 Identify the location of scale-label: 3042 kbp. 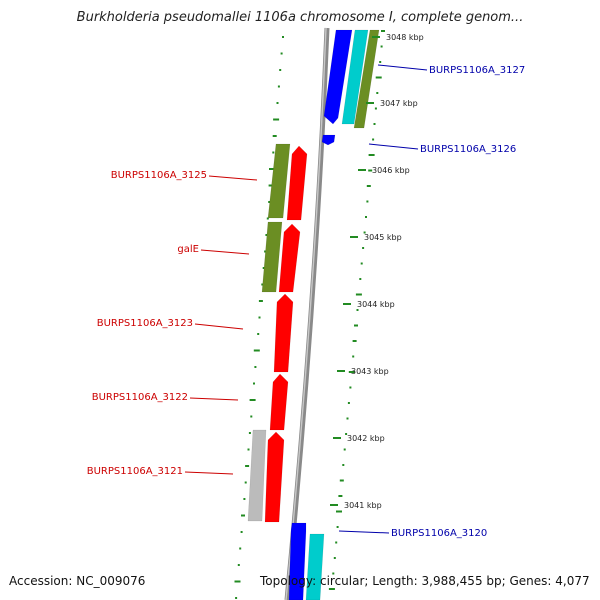
(366, 438).